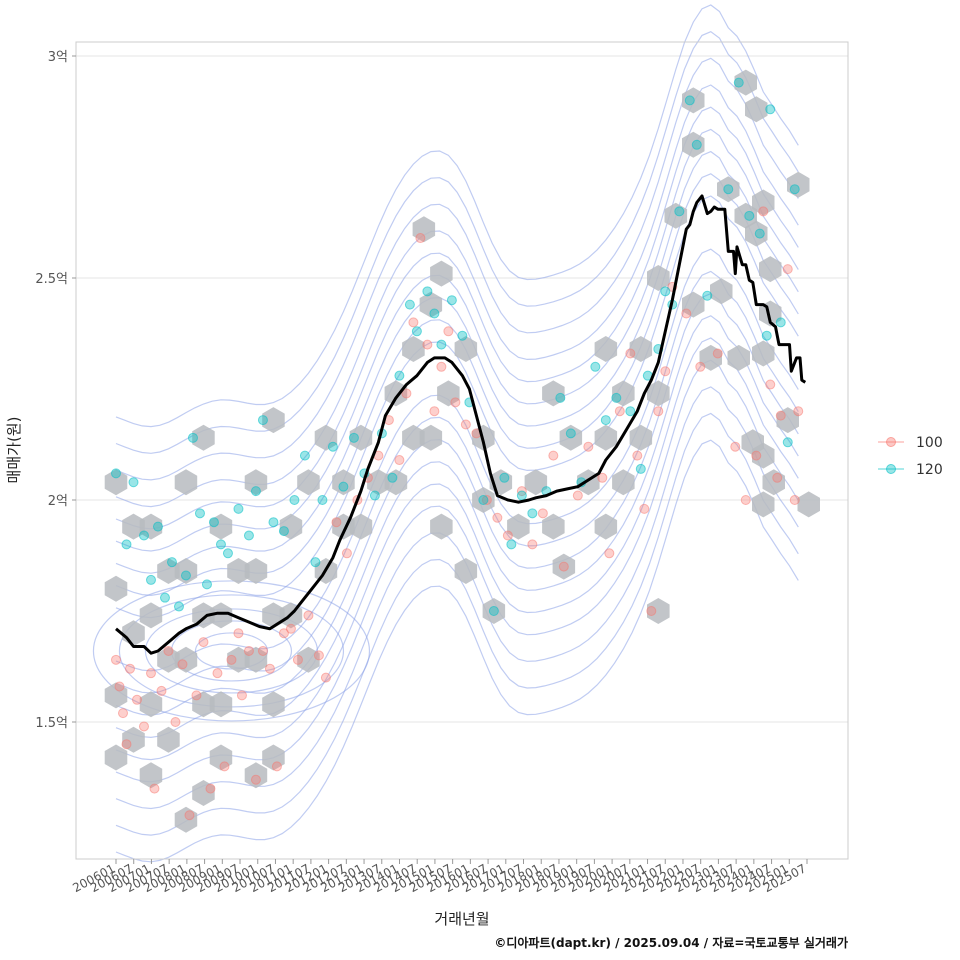  I want to click on y-tick-label: 2억, so click(58, 501).